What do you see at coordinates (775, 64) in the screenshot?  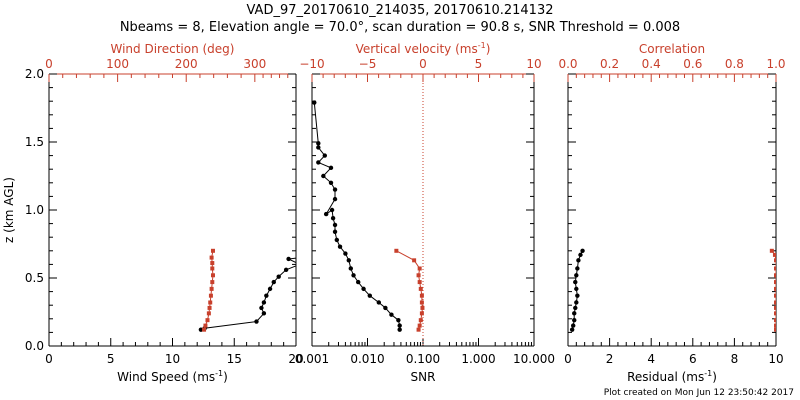 I see `top-tick-label: 1.0` at bounding box center [775, 64].